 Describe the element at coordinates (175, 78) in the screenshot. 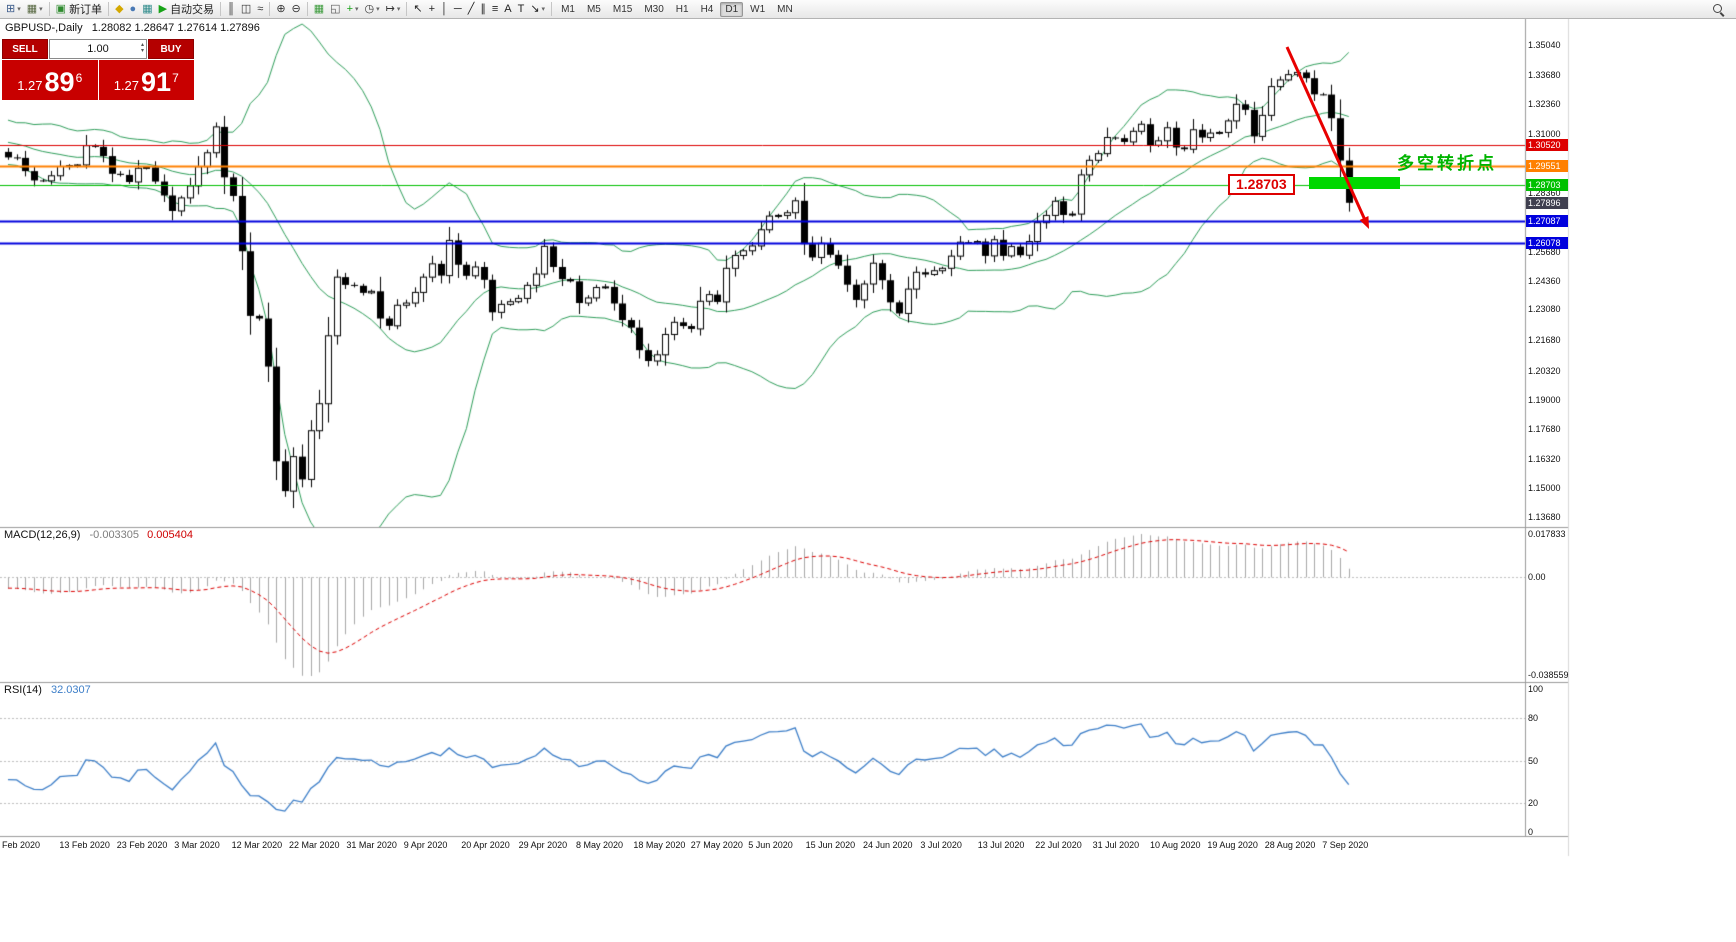

I see `buy-price-pipette: 7` at that location.